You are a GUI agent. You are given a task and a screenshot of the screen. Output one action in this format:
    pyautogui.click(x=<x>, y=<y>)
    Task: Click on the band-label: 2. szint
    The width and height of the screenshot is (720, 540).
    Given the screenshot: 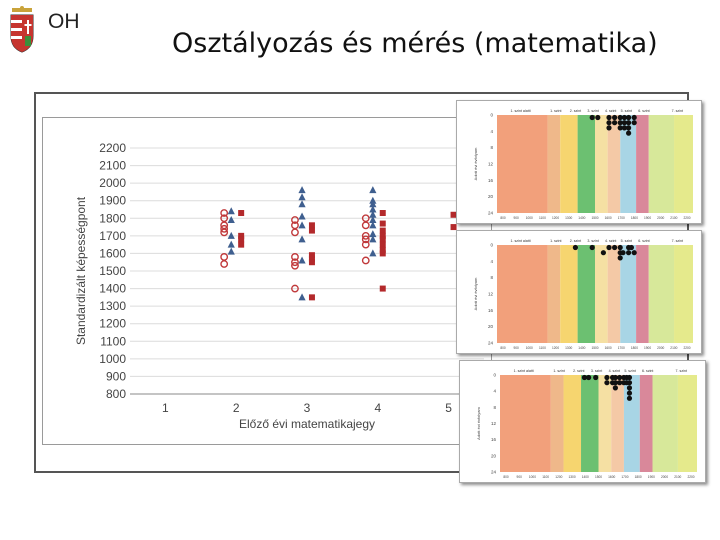 What is the action you would take?
    pyautogui.click(x=575, y=241)
    